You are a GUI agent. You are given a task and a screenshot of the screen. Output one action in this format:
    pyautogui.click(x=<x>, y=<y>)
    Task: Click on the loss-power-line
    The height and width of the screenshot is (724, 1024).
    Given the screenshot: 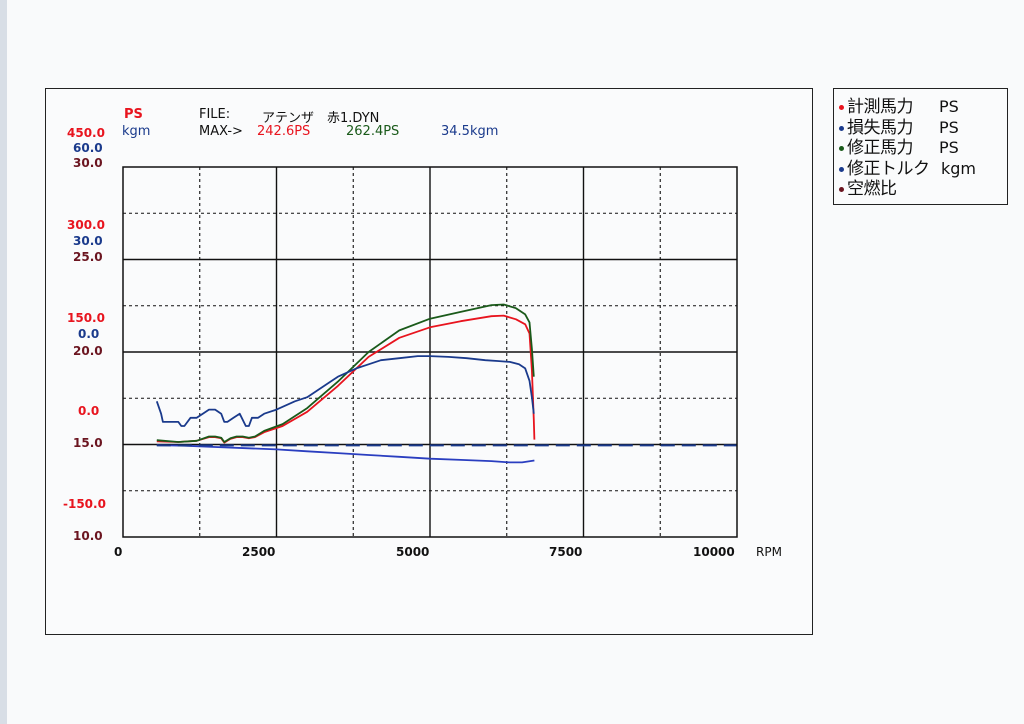 What is the action you would take?
    pyautogui.click(x=345, y=454)
    